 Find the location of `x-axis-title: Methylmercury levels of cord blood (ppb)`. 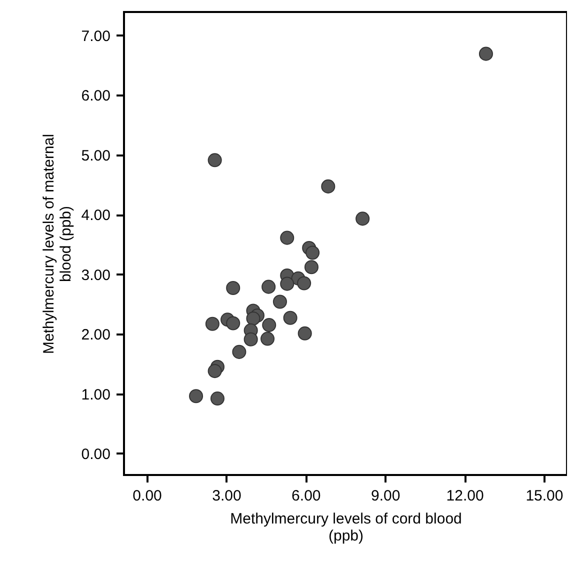

x-axis-title: Methylmercury levels of cord blood (ppb) is located at coordinates (346, 527).